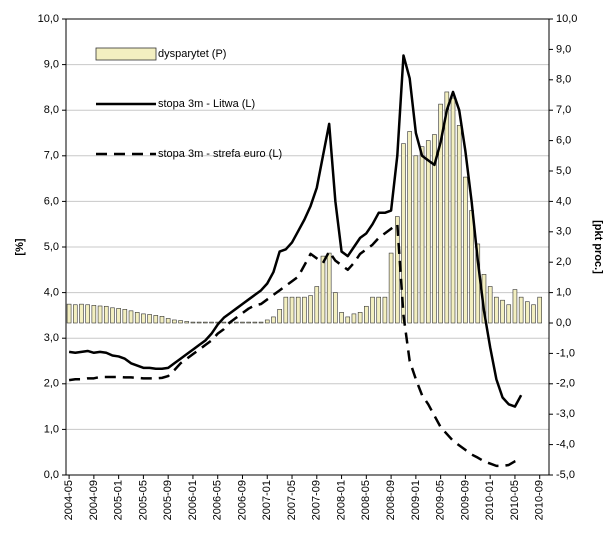  What do you see at coordinates (220, 154) in the screenshot?
I see `legend-label: stopa 3m - strefa euro (L)` at bounding box center [220, 154].